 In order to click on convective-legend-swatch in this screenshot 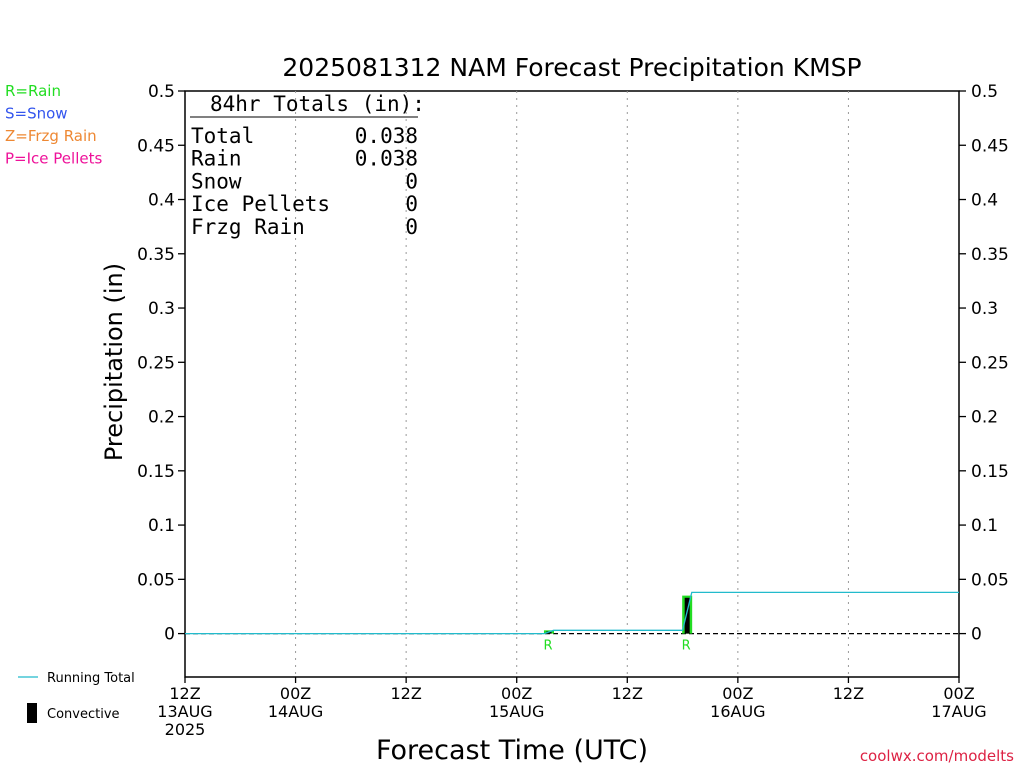, I will do `click(32, 713)`.